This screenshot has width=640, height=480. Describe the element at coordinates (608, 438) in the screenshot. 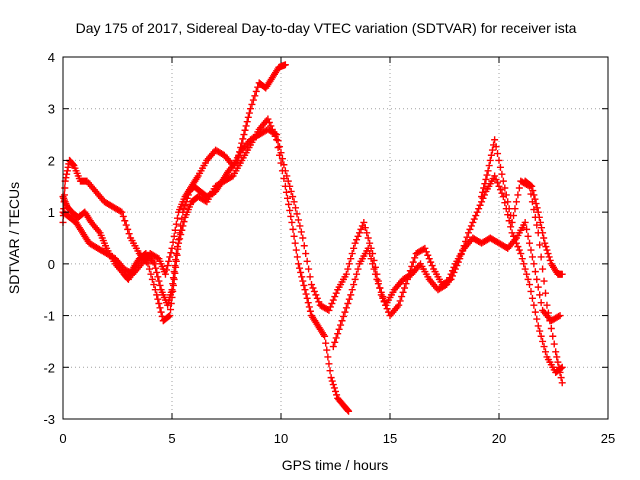

I see `x-tick-label: 25` at that location.